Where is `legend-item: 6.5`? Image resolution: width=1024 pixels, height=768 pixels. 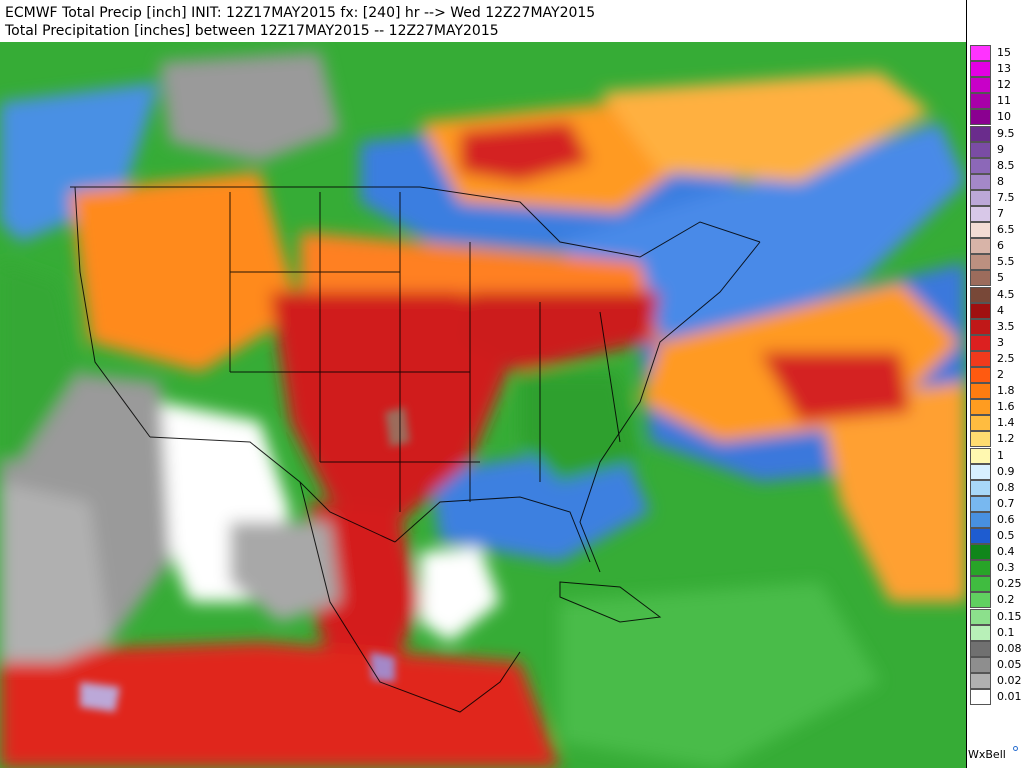
legend-item: 6.5 is located at coordinates (997, 230).